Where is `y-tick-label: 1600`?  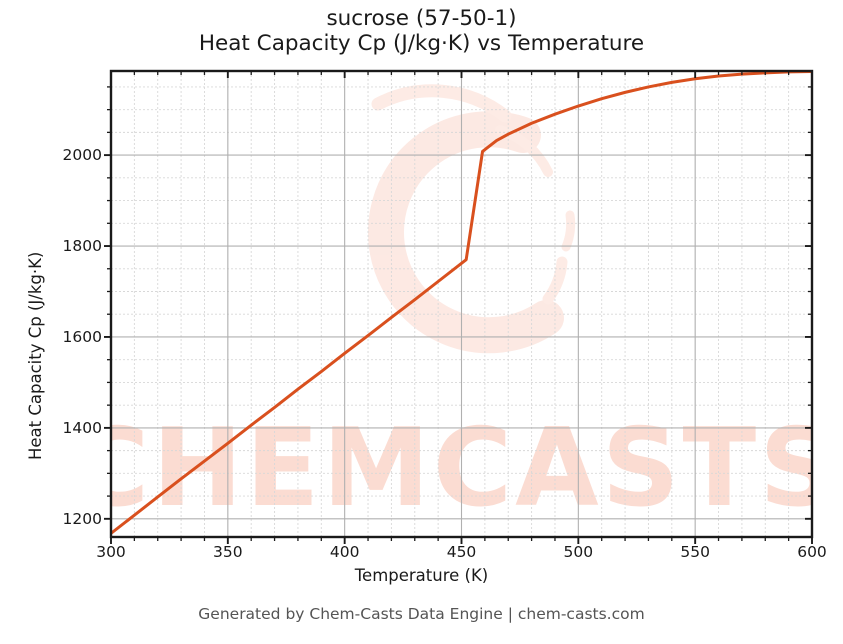
y-tick-label: 1600 is located at coordinates (82, 336).